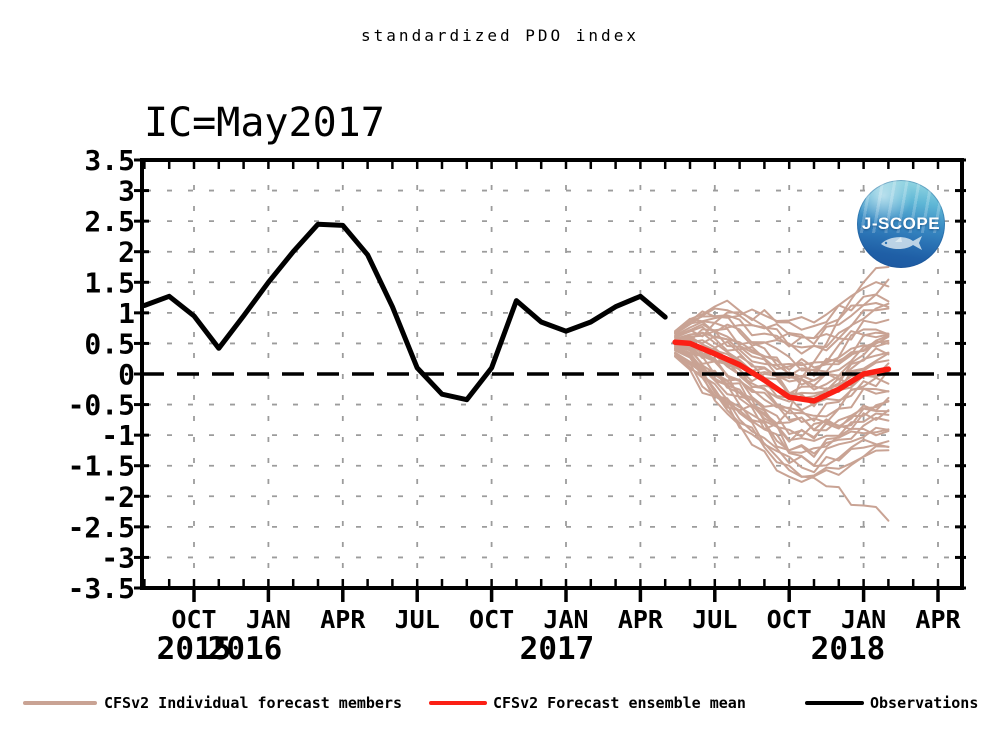 The height and width of the screenshot is (733, 1000). I want to click on chart-title: standardized PDO index, so click(500, 35).